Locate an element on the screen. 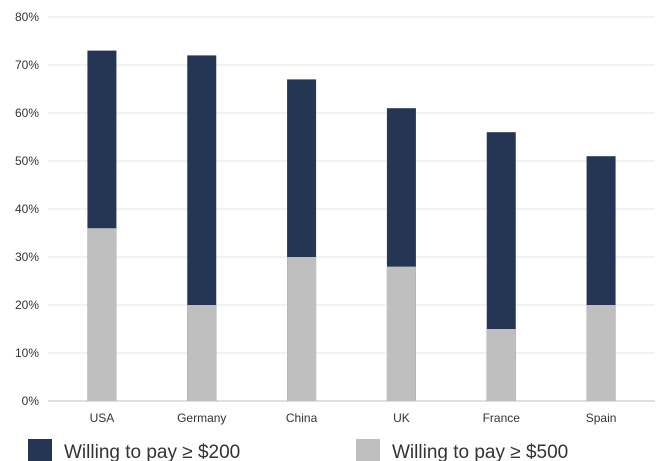 Image resolution: width=659 pixels, height=461 pixels. x-axis: USA Germany China UK France Spain is located at coordinates (353, 418).